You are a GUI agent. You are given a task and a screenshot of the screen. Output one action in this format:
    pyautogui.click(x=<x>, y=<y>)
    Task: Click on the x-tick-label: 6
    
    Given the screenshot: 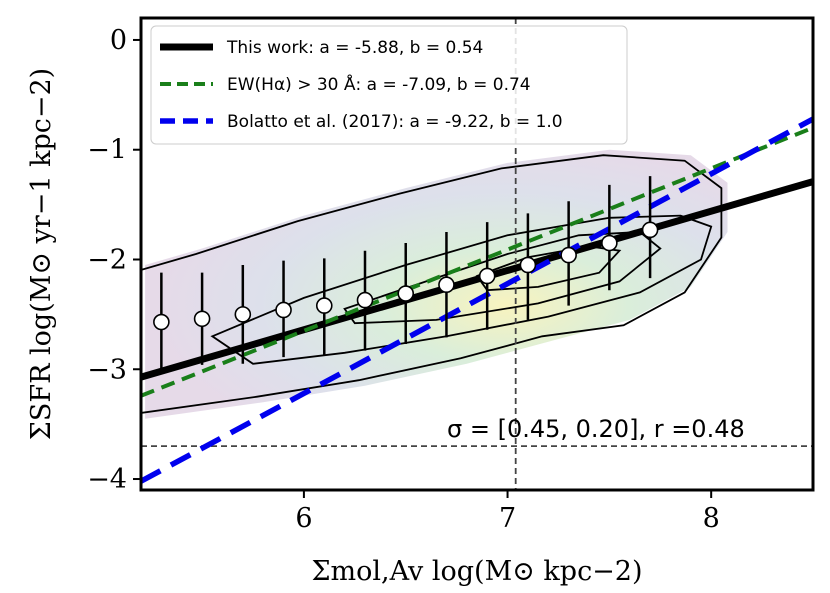 What is the action you would take?
    pyautogui.click(x=303, y=518)
    